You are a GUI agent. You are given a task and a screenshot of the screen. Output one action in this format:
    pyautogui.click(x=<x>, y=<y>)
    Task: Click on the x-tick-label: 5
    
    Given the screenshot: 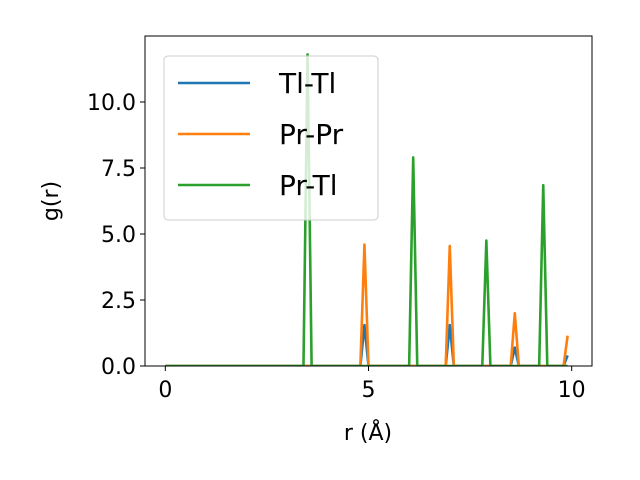 What is the action you would take?
    pyautogui.click(x=369, y=390)
    